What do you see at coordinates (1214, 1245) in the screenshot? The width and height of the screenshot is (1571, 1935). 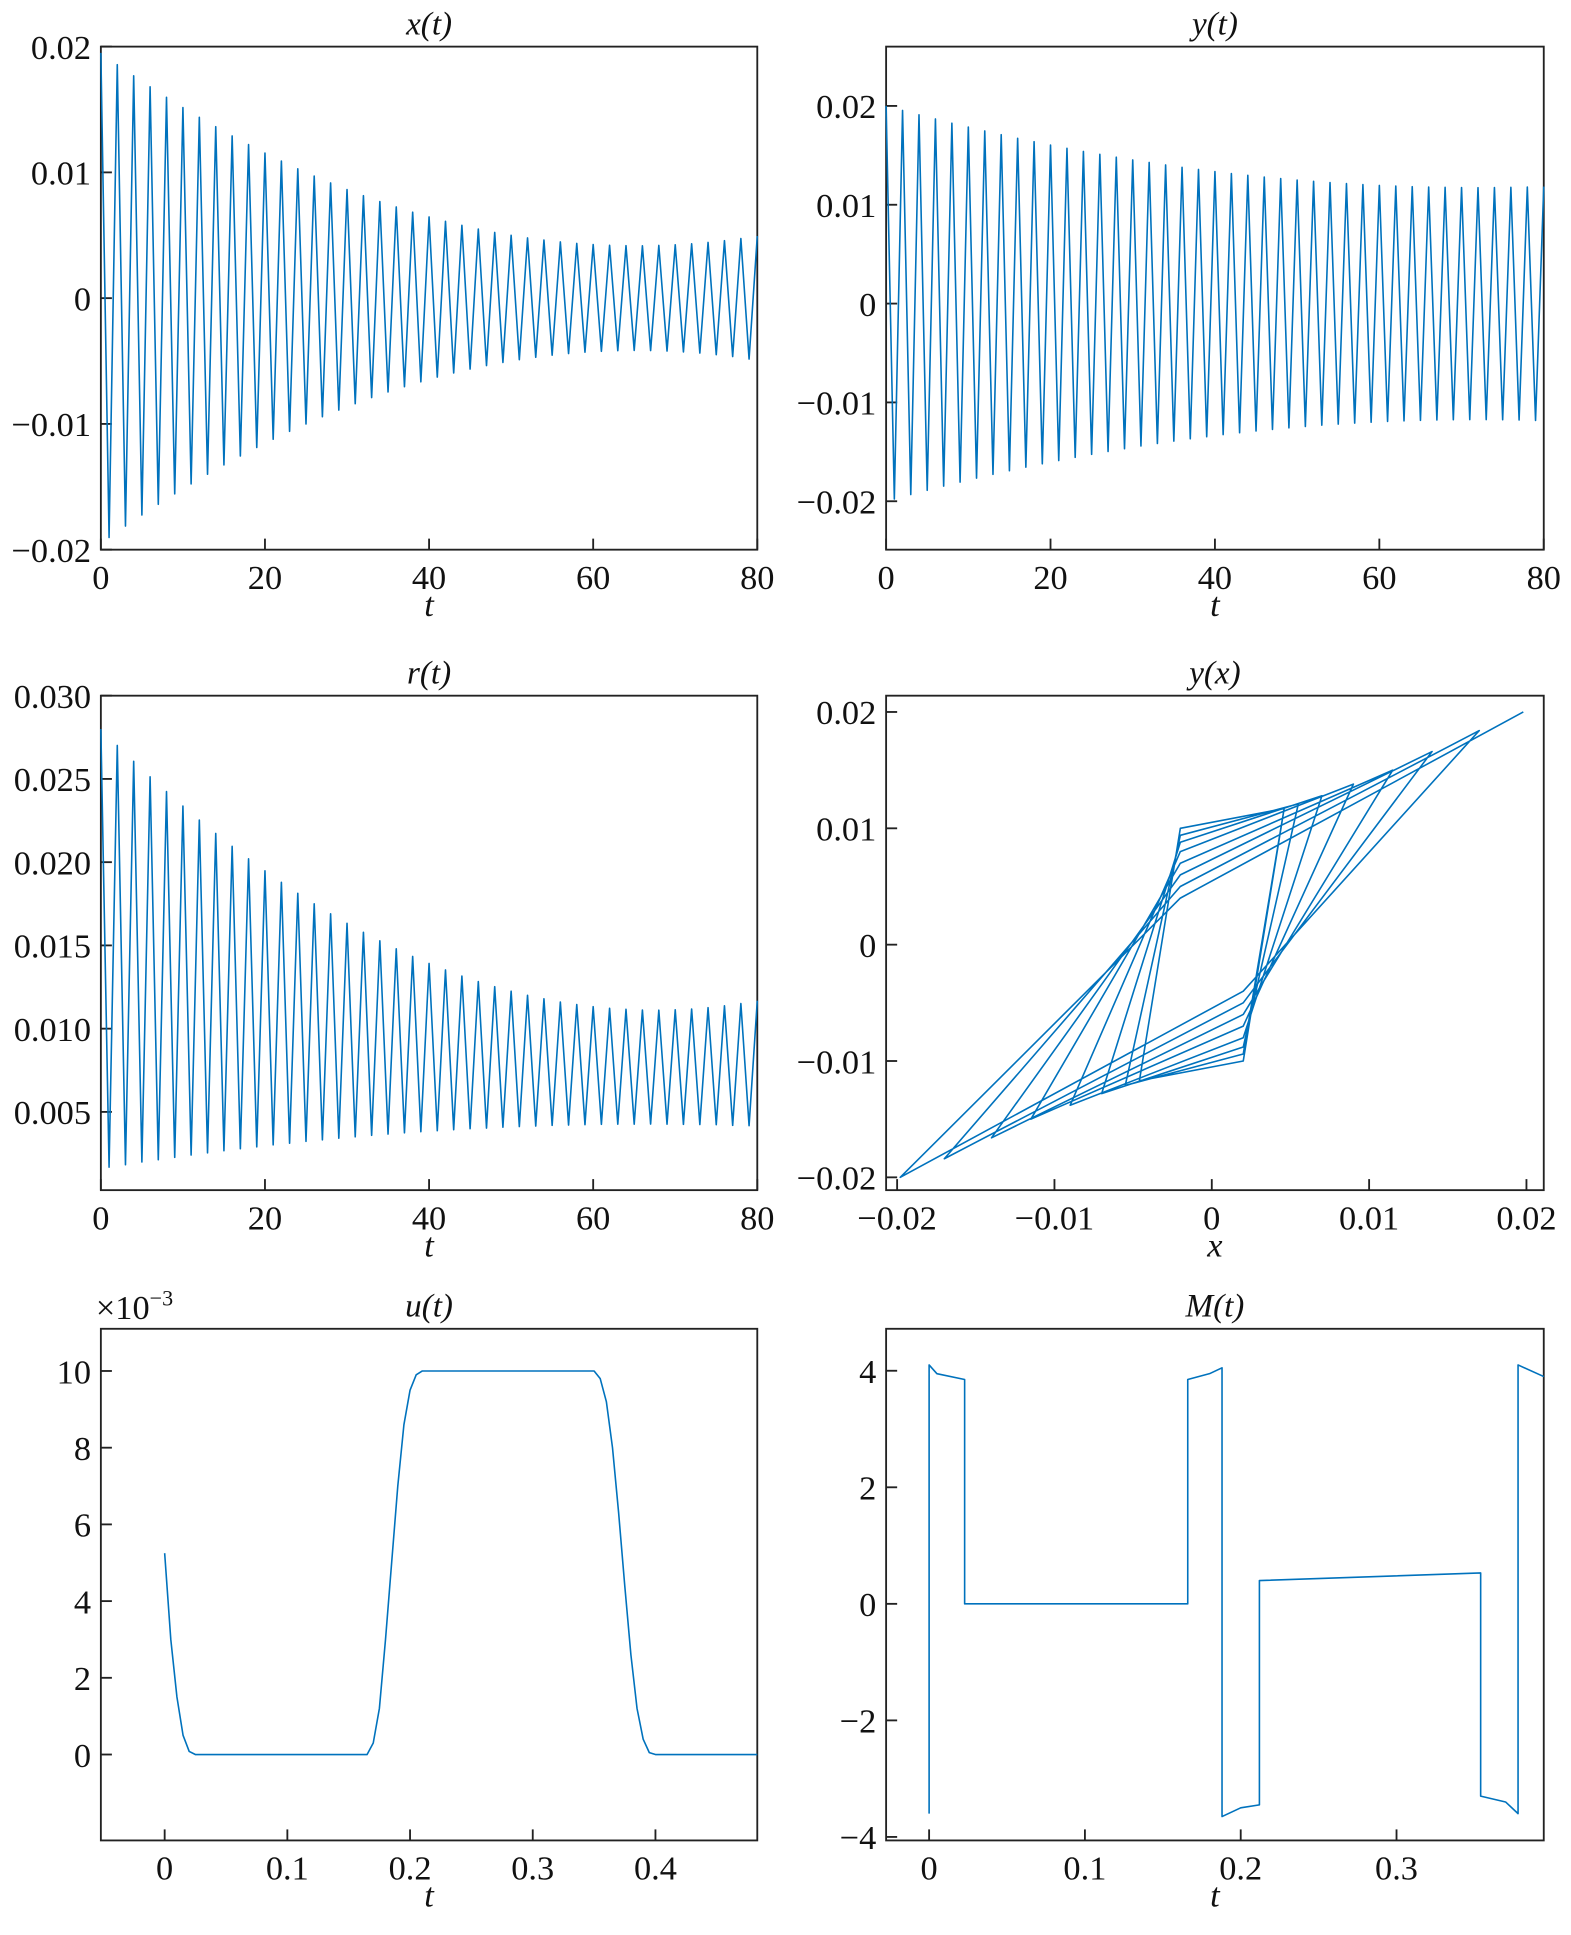 I see `x-axis-label: x` at bounding box center [1214, 1245].